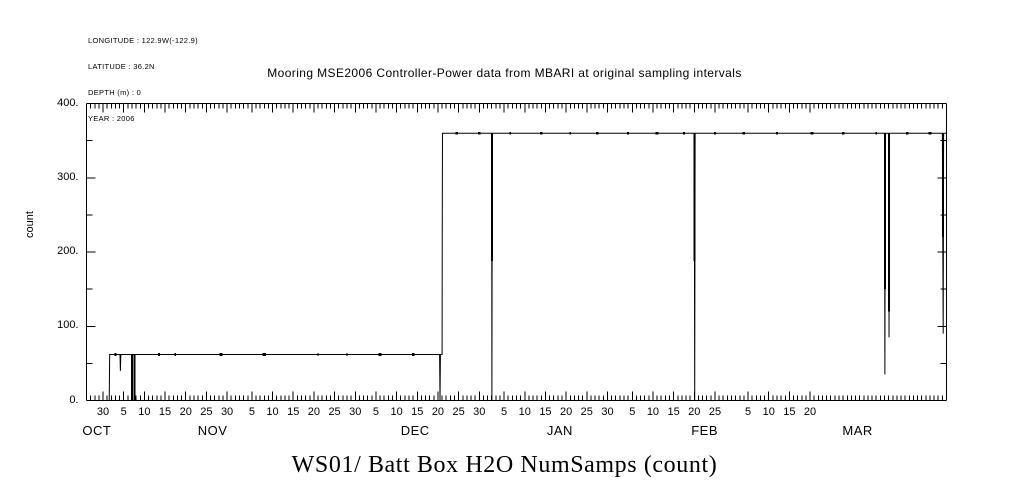  What do you see at coordinates (115, 92) in the screenshot?
I see `metadata-depth: DEPTH (m) : 0` at bounding box center [115, 92].